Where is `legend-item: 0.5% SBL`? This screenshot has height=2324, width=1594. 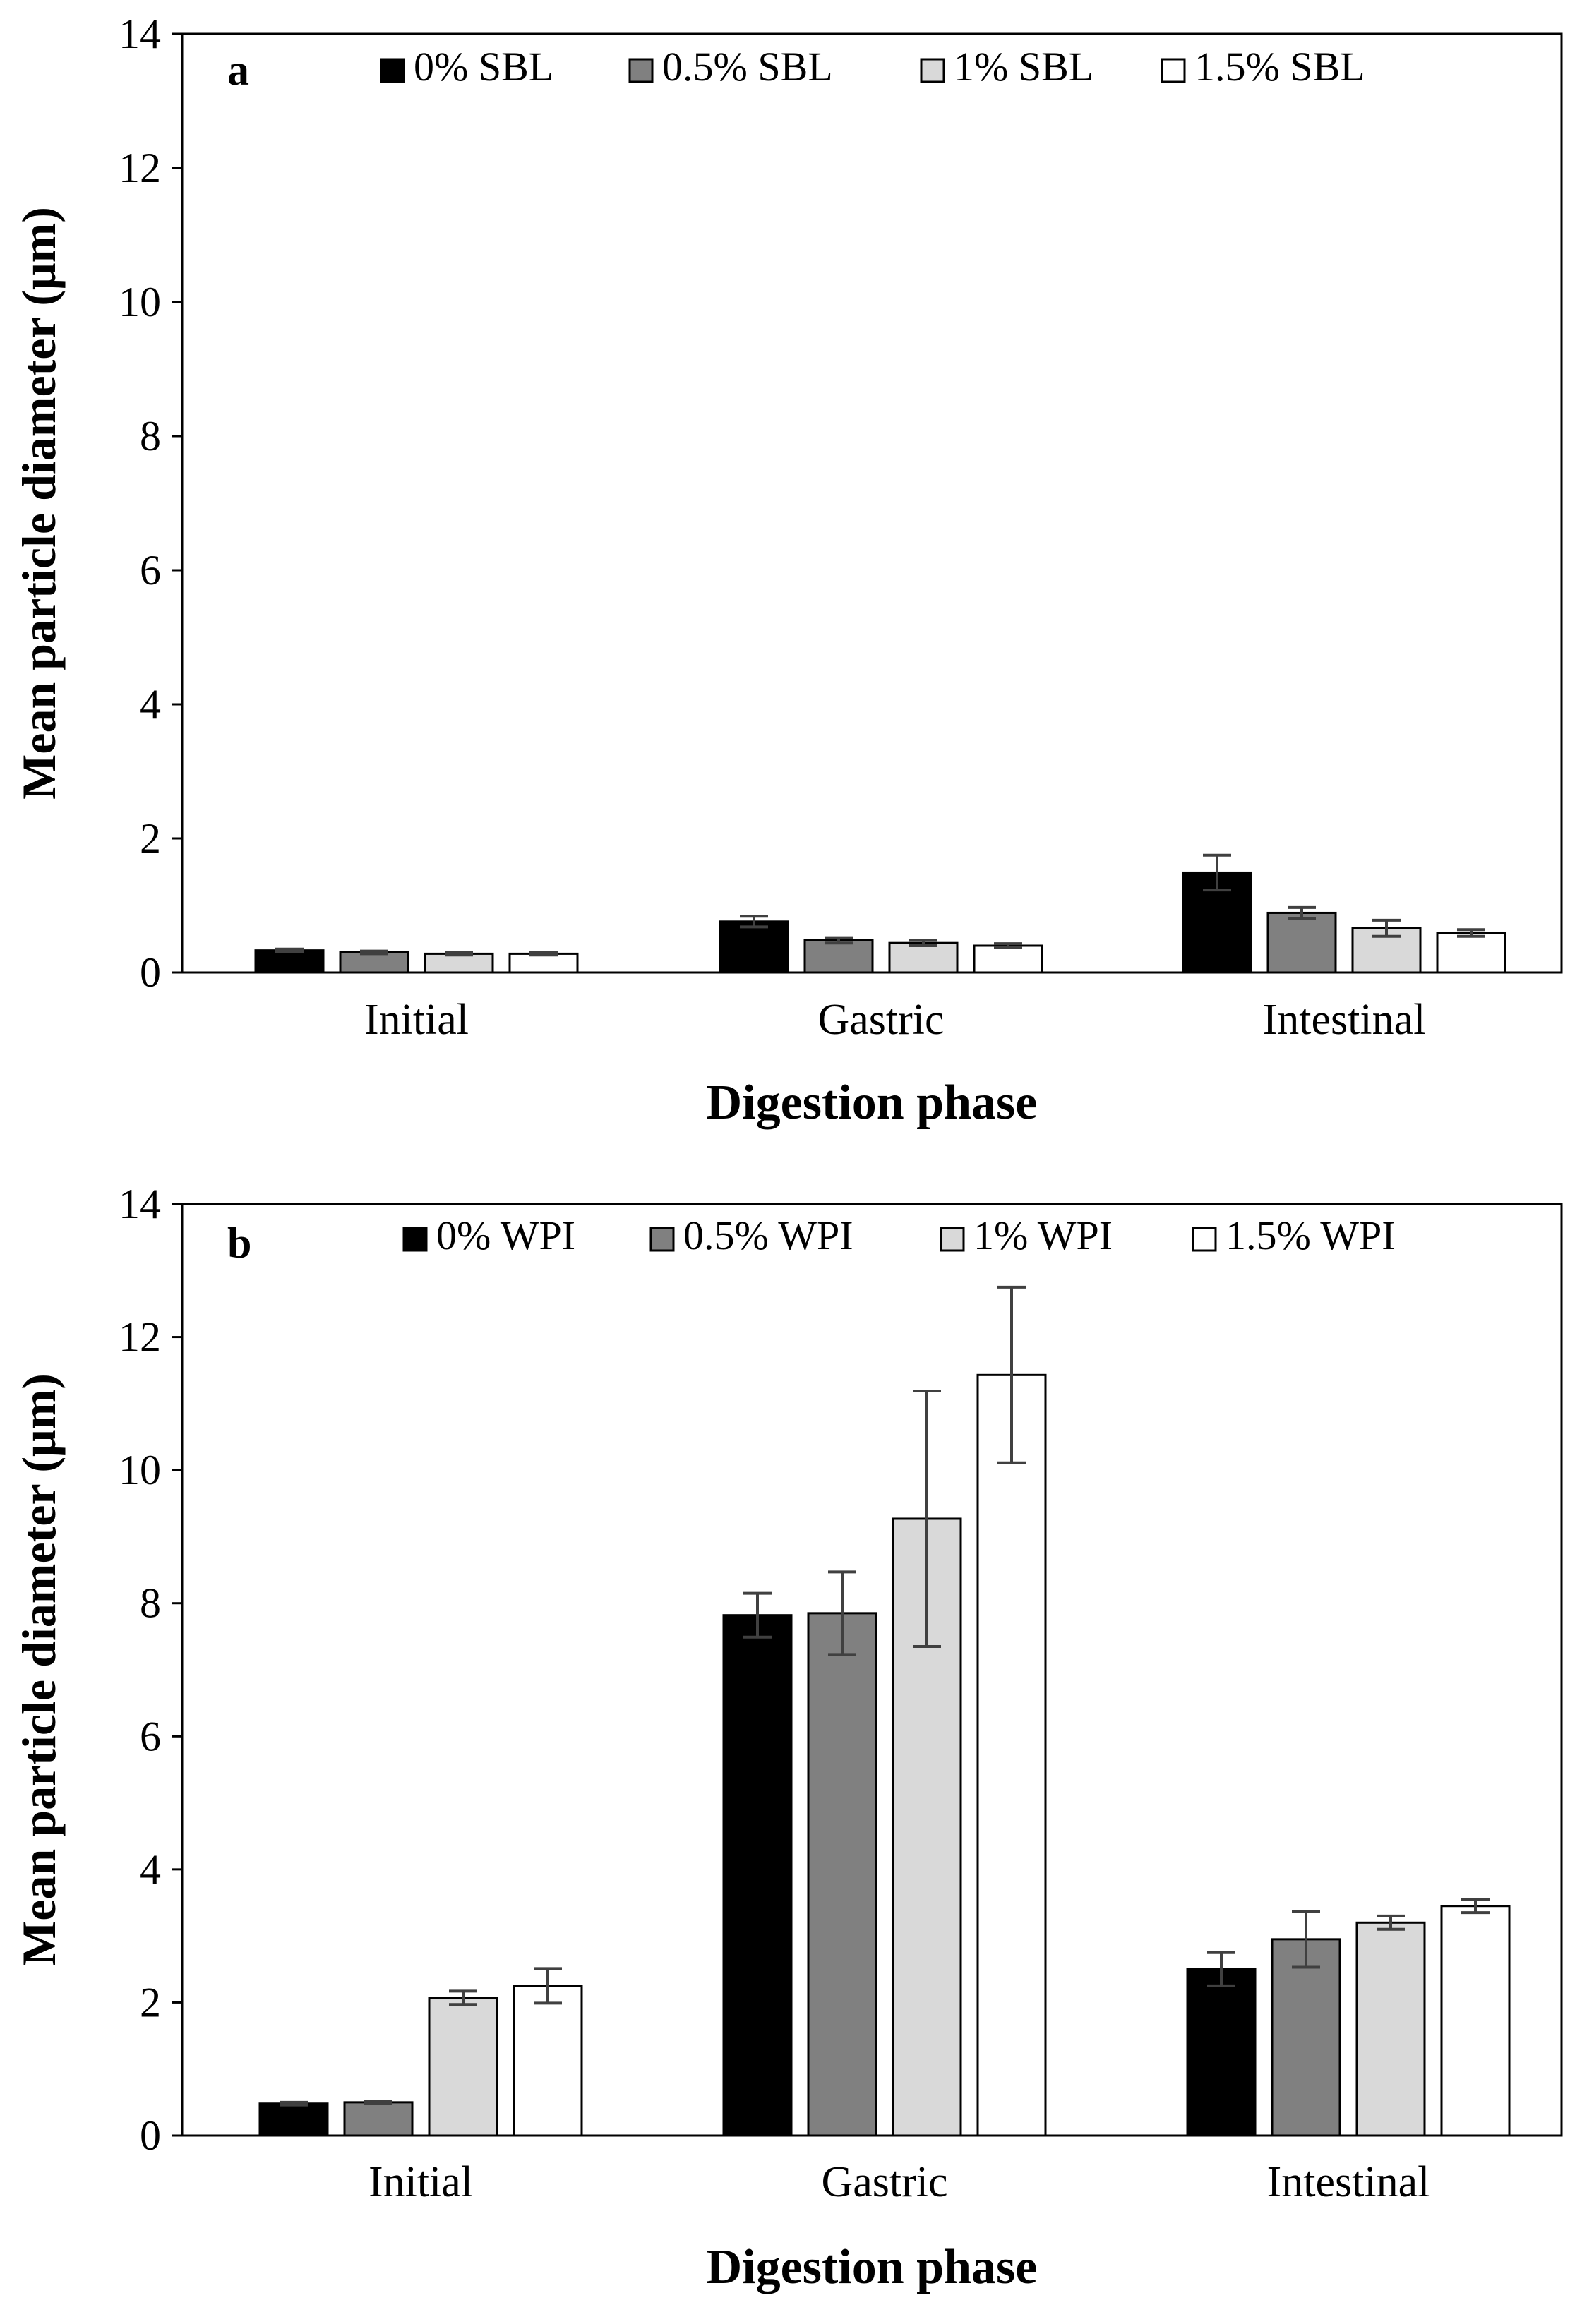 legend-item: 0.5% SBL is located at coordinates (730, 67).